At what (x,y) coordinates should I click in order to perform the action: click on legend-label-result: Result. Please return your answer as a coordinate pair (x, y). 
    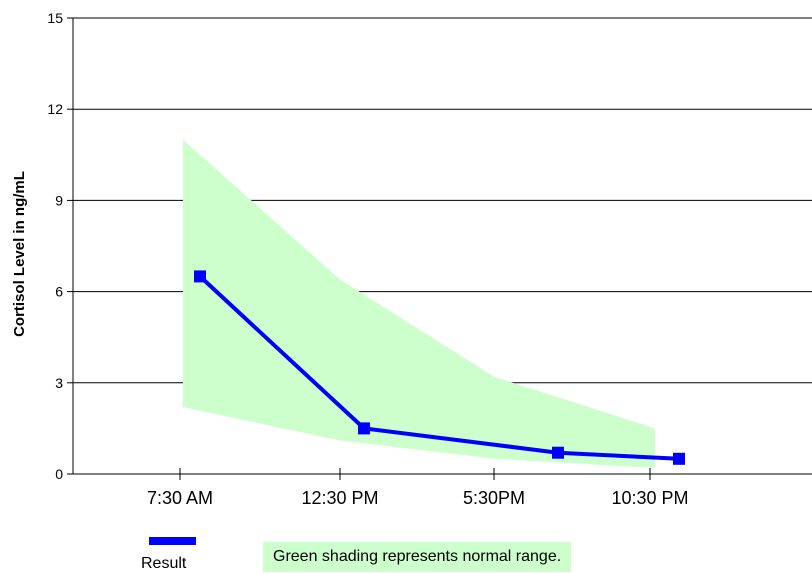
    Looking at the image, I should click on (164, 563).